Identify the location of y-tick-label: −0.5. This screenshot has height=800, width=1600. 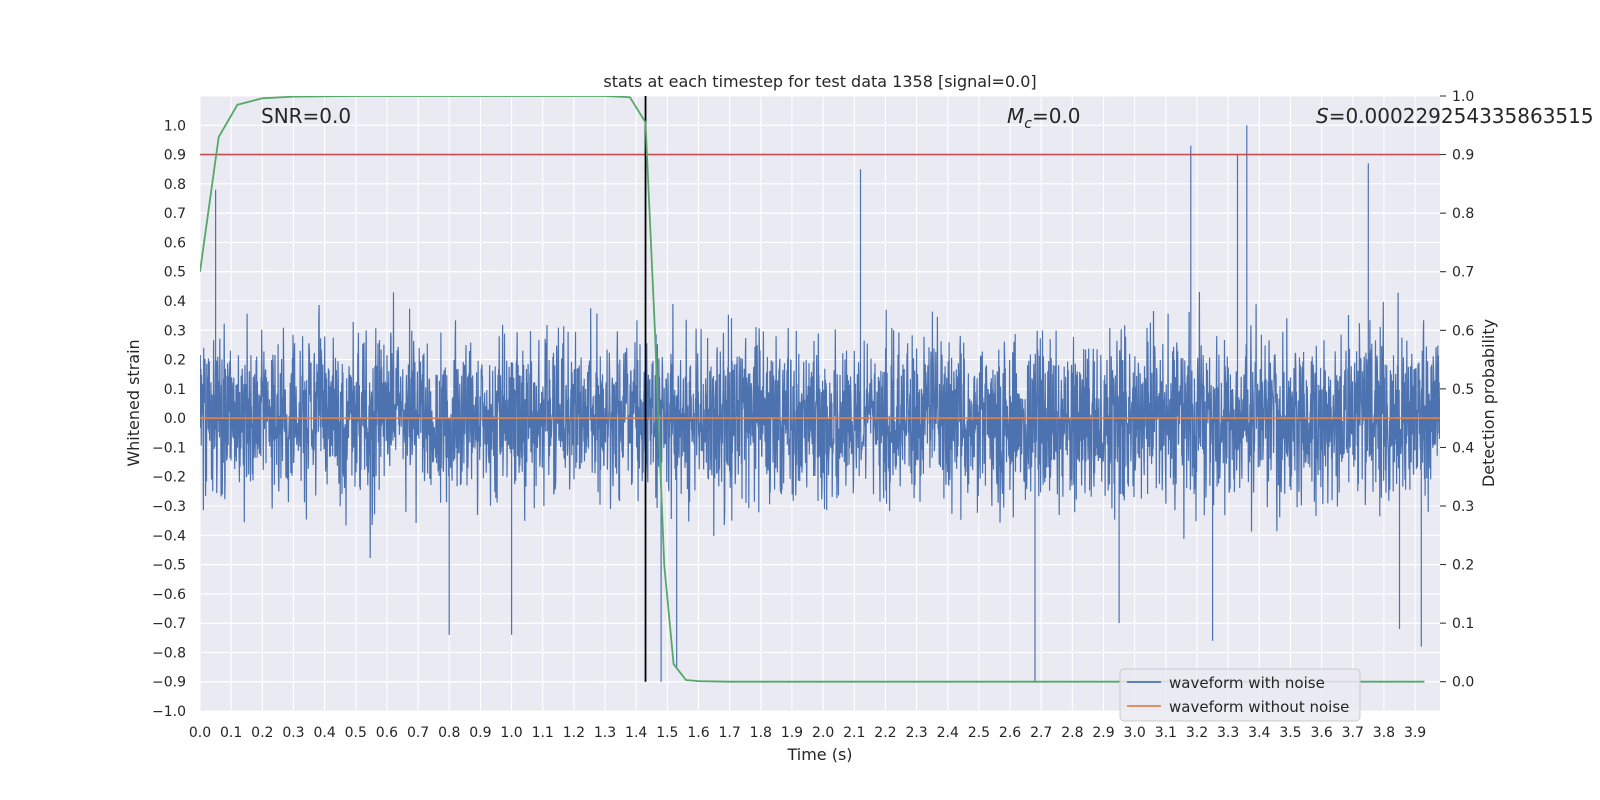
(169, 566).